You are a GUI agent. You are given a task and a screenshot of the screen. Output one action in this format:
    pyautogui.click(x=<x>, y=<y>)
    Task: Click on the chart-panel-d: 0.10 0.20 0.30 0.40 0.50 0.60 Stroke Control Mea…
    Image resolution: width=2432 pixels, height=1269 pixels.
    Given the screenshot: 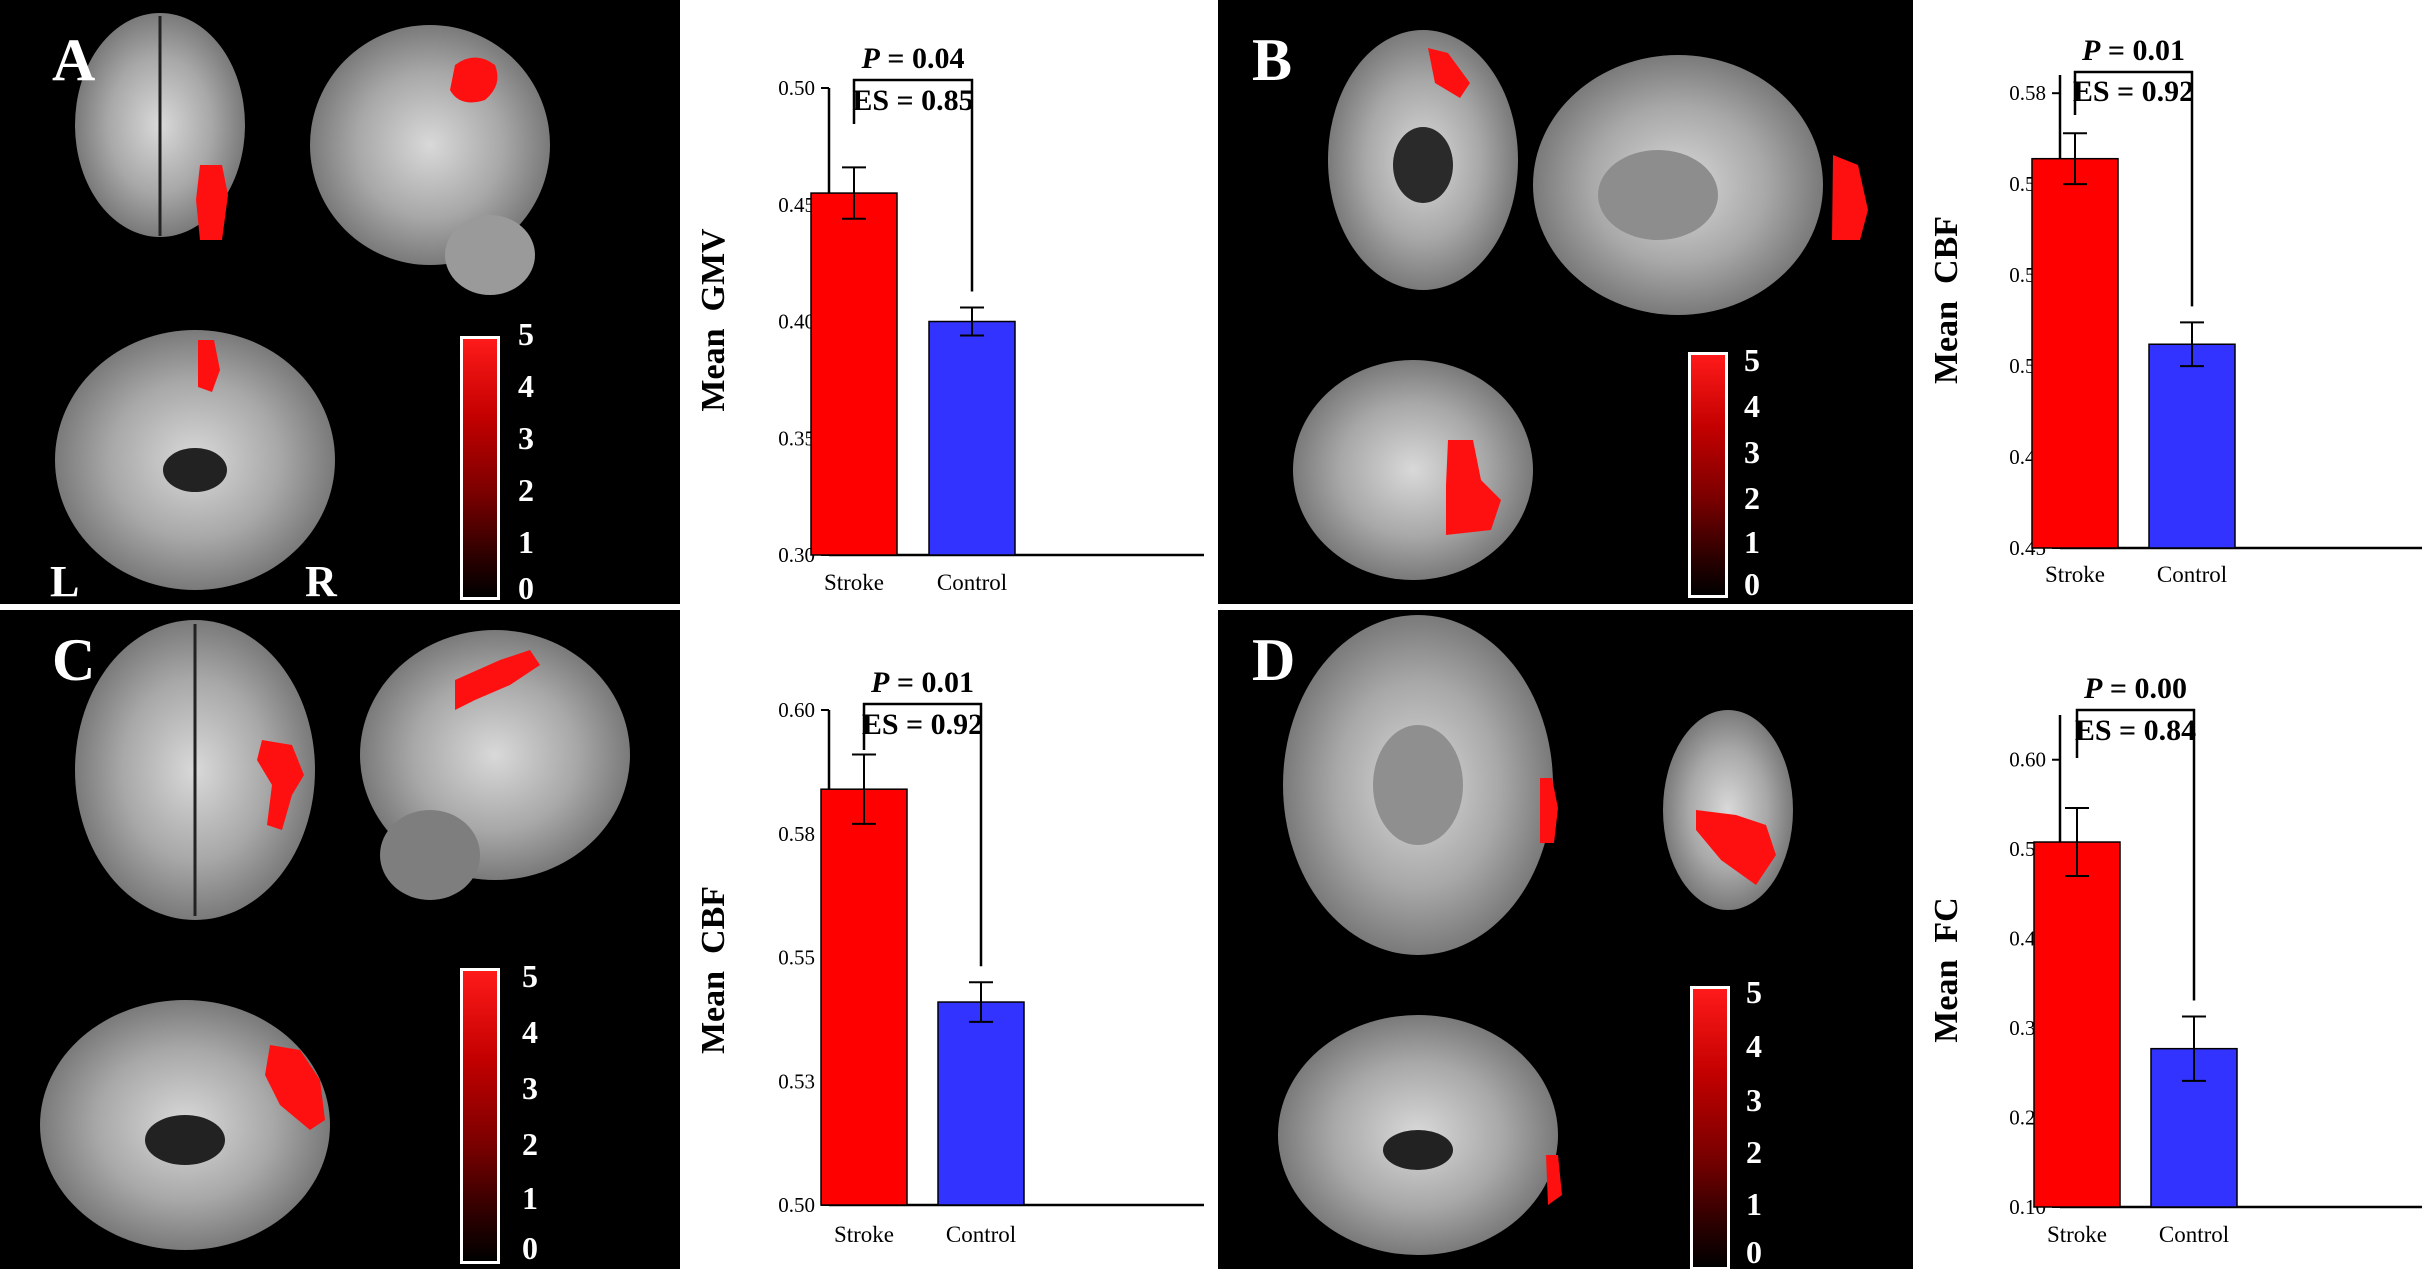 What is the action you would take?
    pyautogui.click(x=2174, y=939)
    